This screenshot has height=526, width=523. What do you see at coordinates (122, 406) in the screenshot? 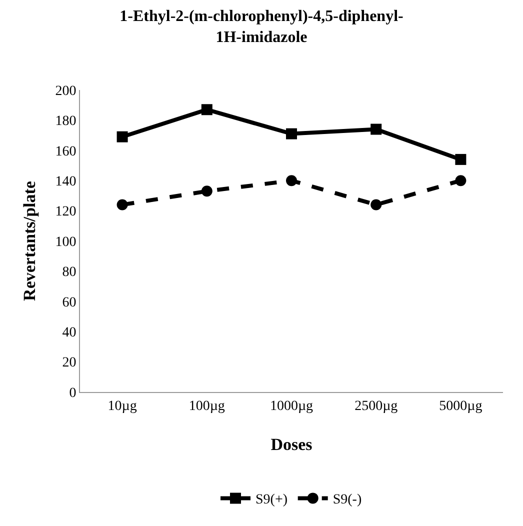
I see `x-tick-label: 10µg` at bounding box center [122, 406].